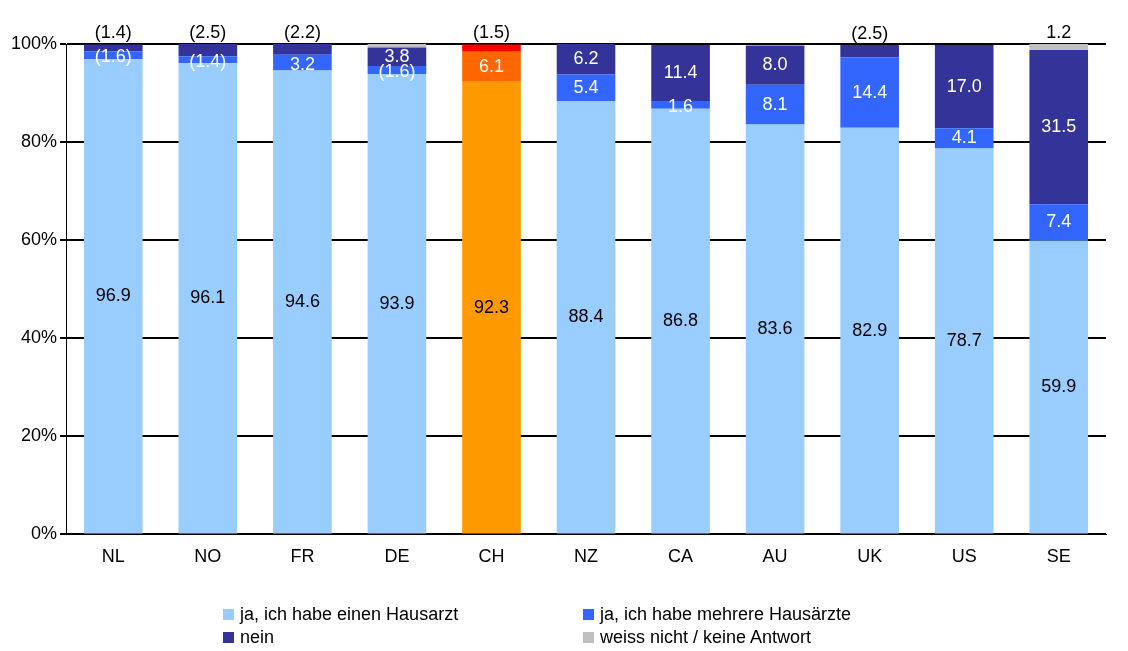 This screenshot has width=1128, height=651. I want to click on data-label: 6.2, so click(586, 58).